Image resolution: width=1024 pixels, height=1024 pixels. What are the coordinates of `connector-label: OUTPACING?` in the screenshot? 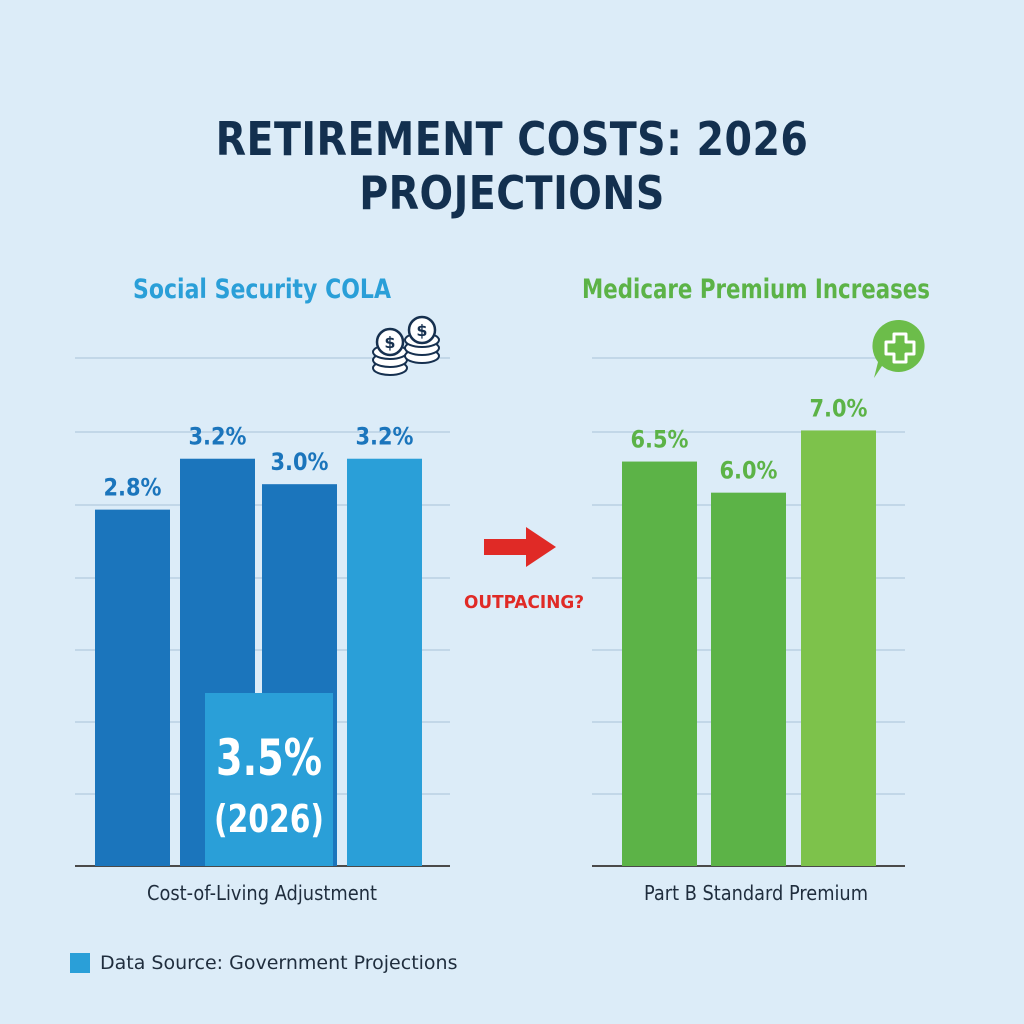 It's located at (524, 602).